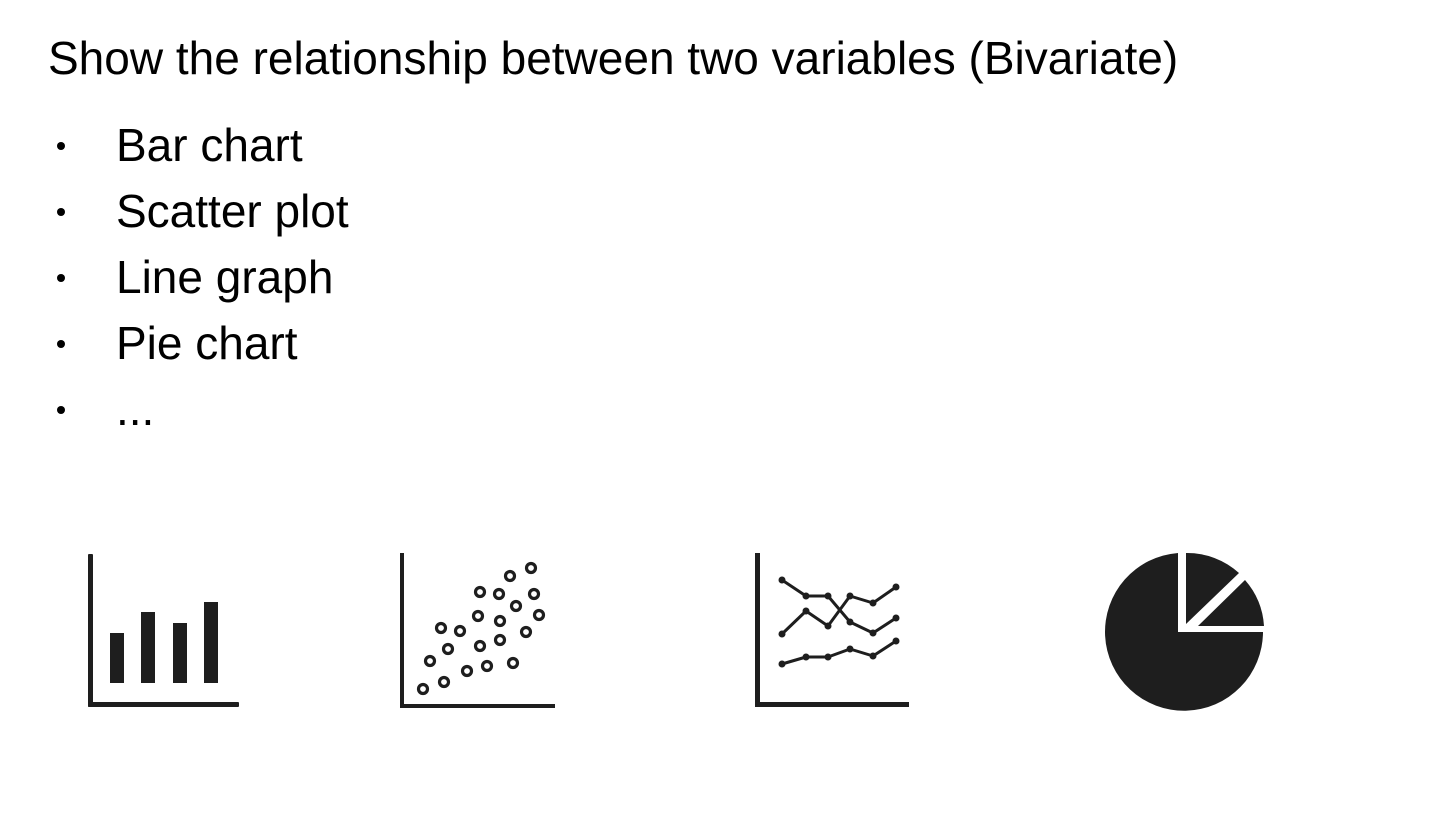 This screenshot has height=832, width=1446. Describe the element at coordinates (300, 343) in the screenshot. I see `list-item: Pie chart` at that location.